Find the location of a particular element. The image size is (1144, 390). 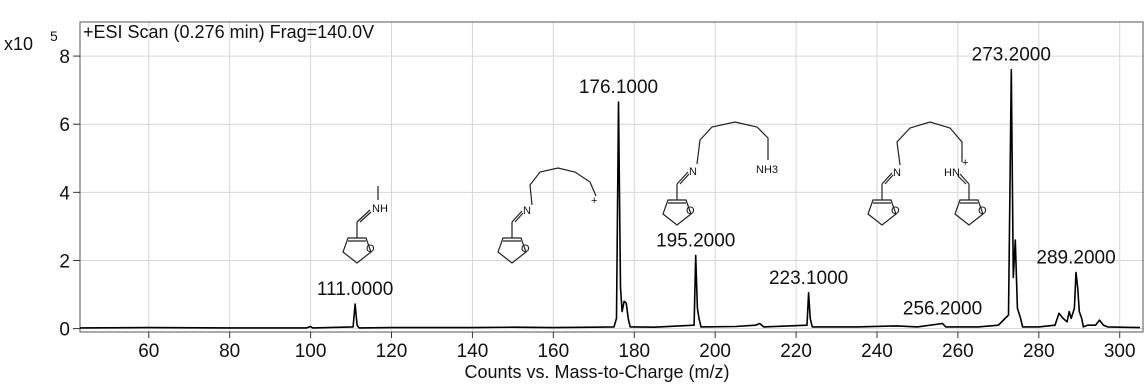

y-multiplier-exponent: 5 is located at coordinates (54, 36).